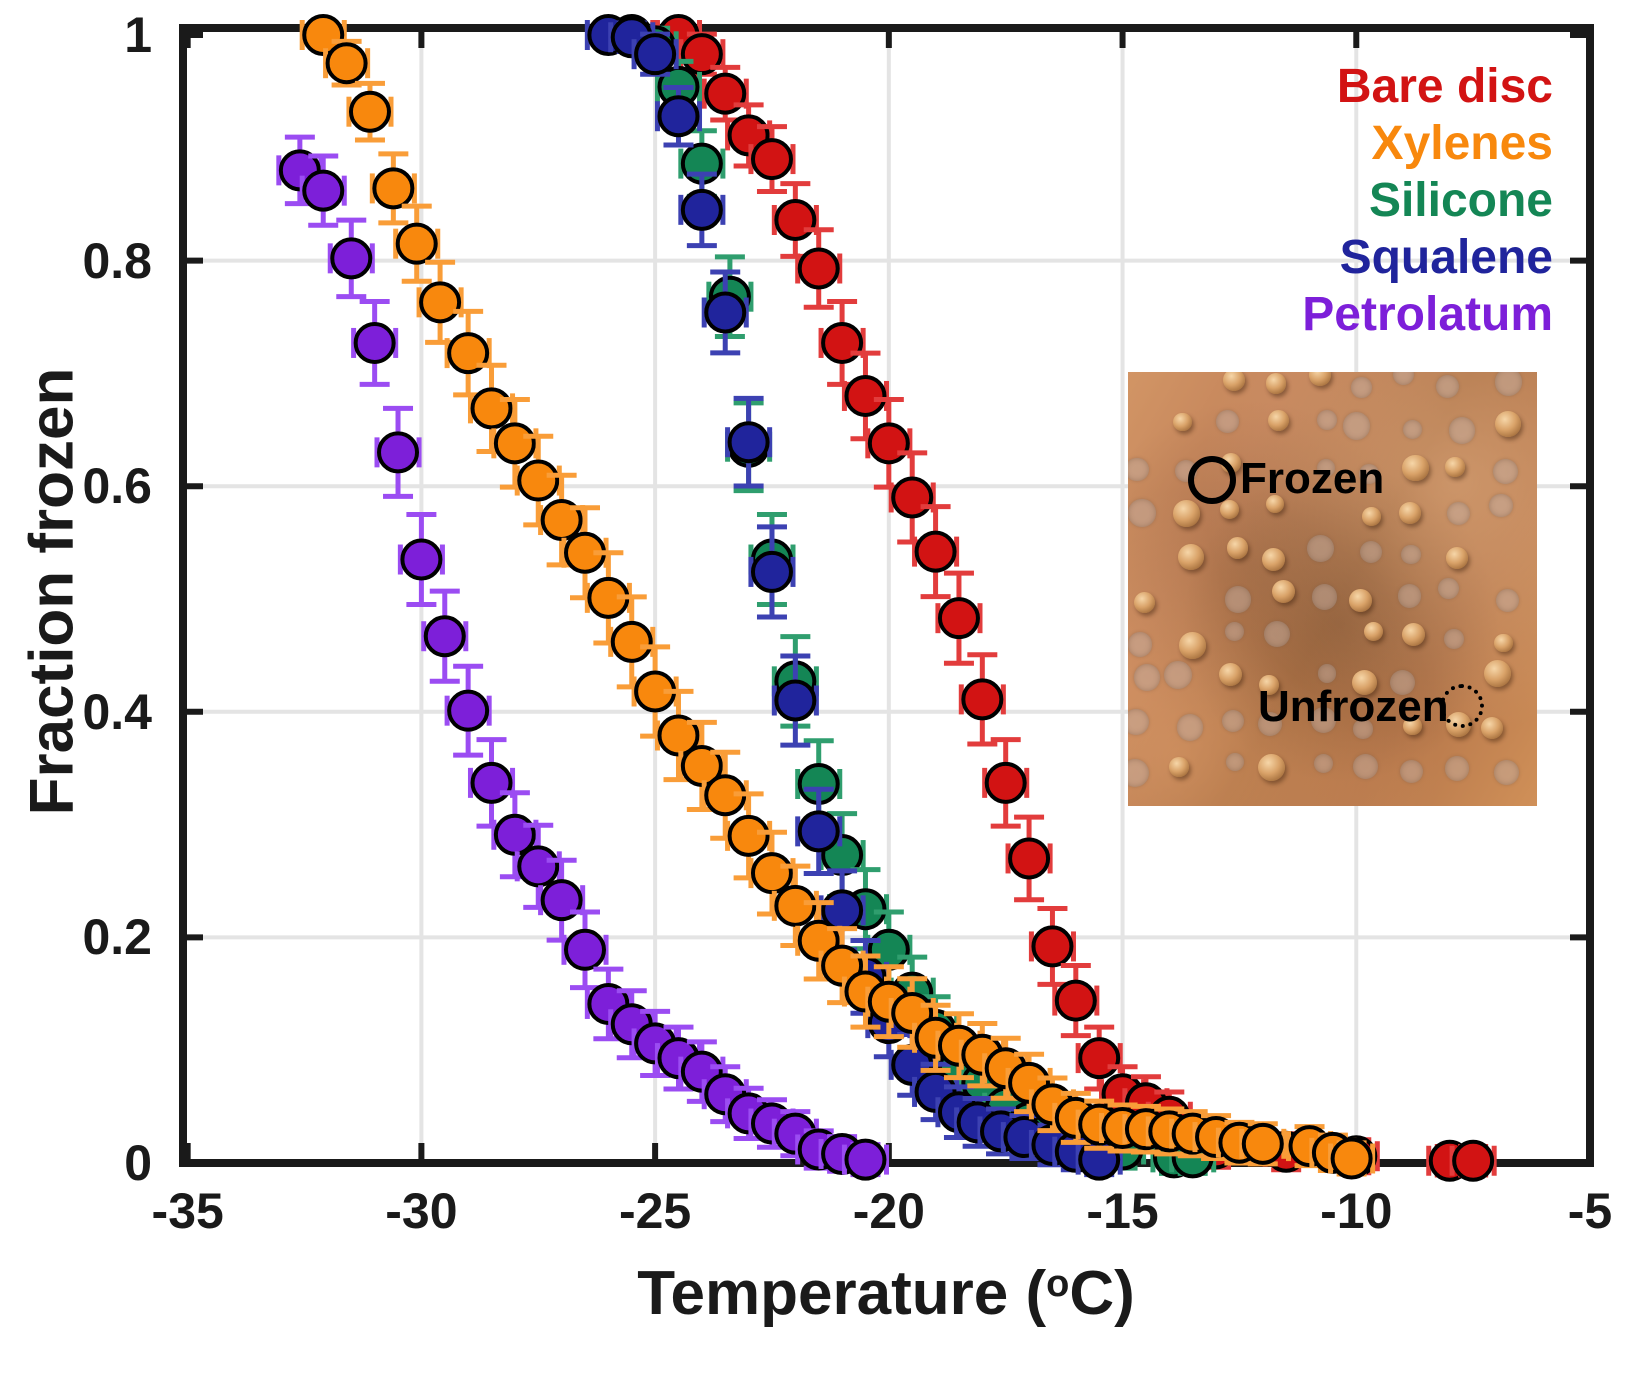 The height and width of the screenshot is (1376, 1625). I want to click on legend-item-silicone: Silicone, so click(1460, 200).